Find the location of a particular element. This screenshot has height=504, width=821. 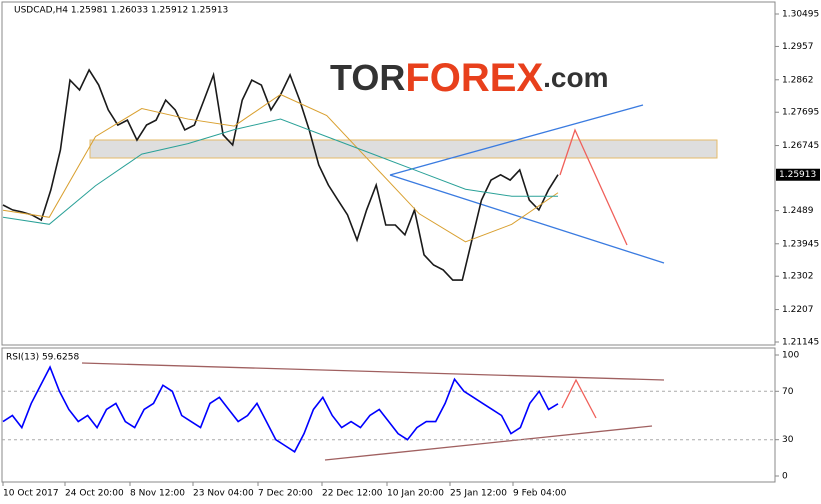

x-tick-label: 23 Nov 04:00 is located at coordinates (223, 494).